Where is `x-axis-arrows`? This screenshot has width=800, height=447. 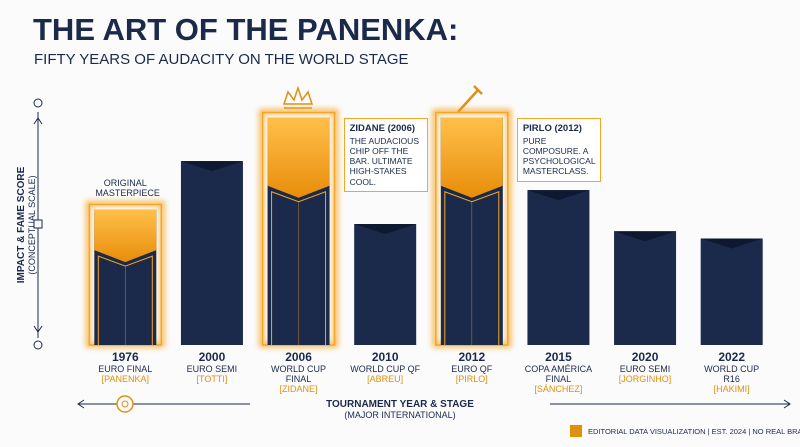 x-axis-arrows is located at coordinates (434, 404).